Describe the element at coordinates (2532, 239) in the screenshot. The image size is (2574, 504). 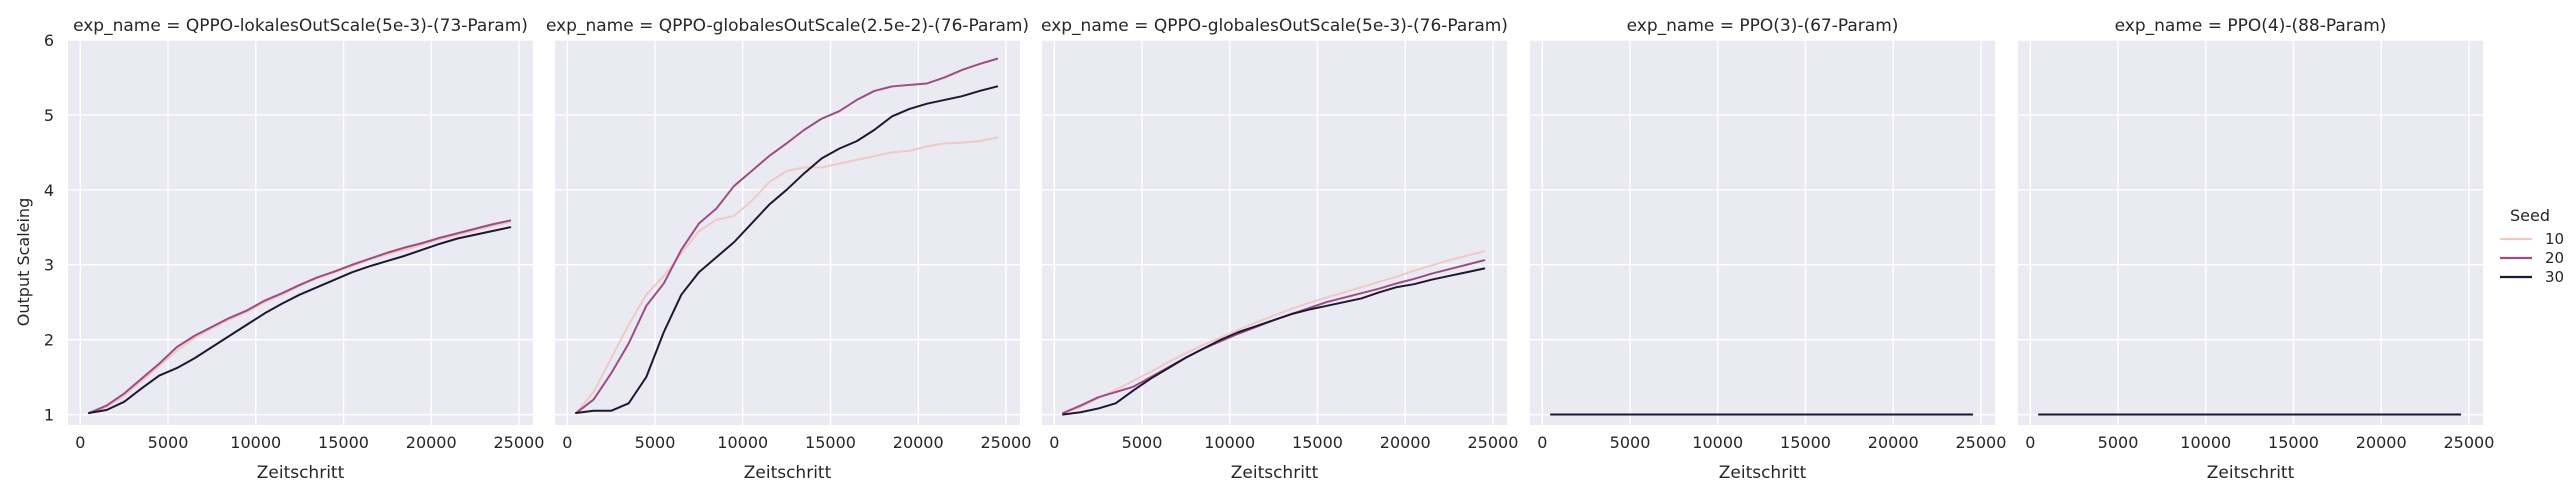
I see `legend-item-10: 10` at that location.